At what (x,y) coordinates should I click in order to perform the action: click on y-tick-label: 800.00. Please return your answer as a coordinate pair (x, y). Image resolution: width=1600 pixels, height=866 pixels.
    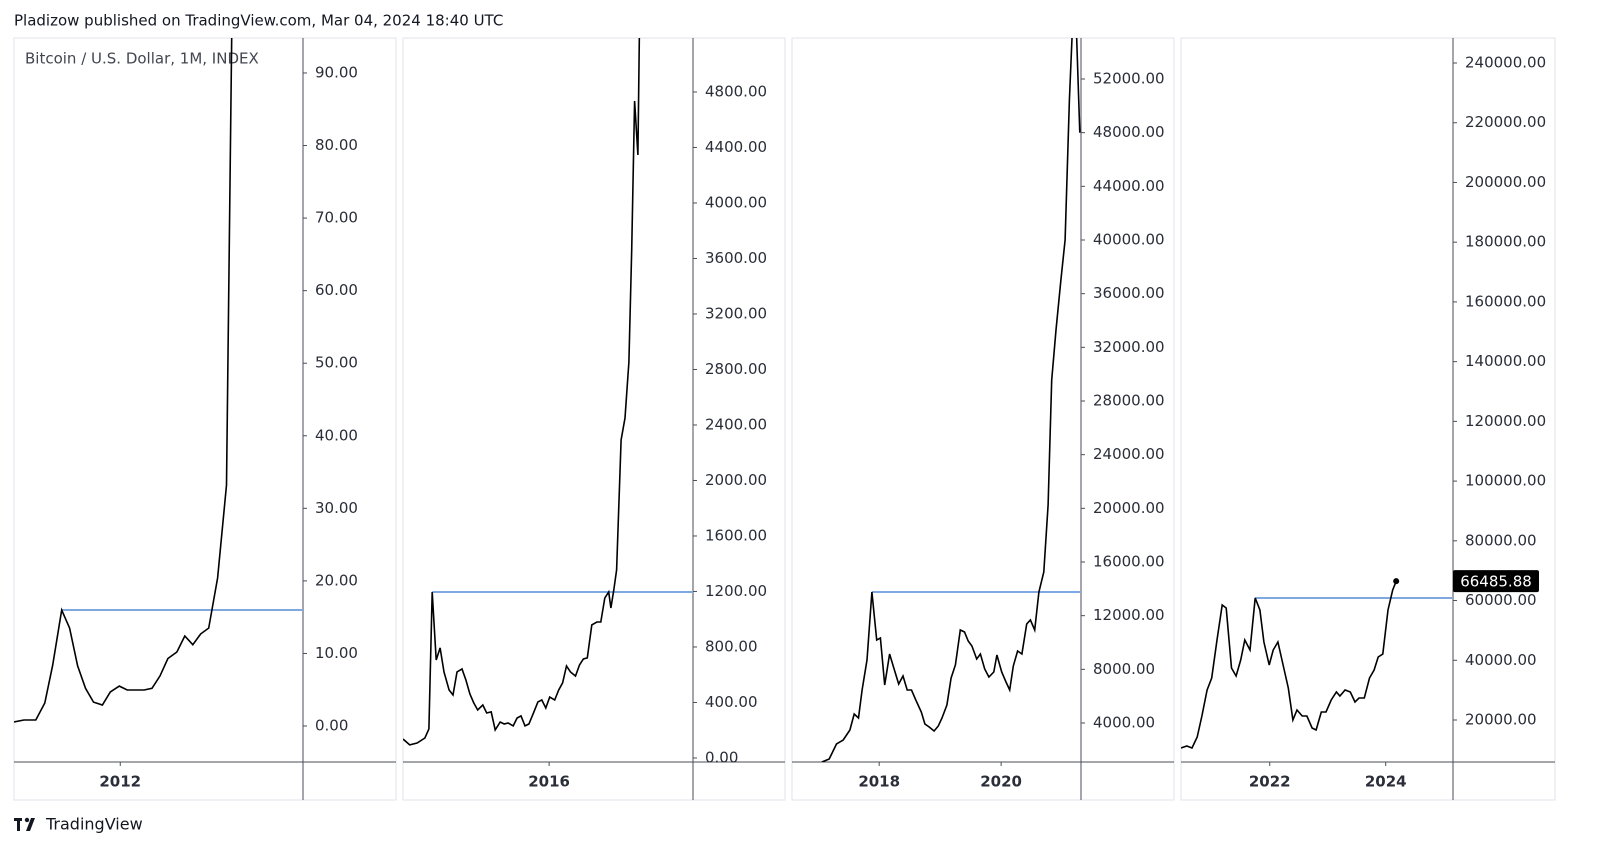
    Looking at the image, I should click on (731, 646).